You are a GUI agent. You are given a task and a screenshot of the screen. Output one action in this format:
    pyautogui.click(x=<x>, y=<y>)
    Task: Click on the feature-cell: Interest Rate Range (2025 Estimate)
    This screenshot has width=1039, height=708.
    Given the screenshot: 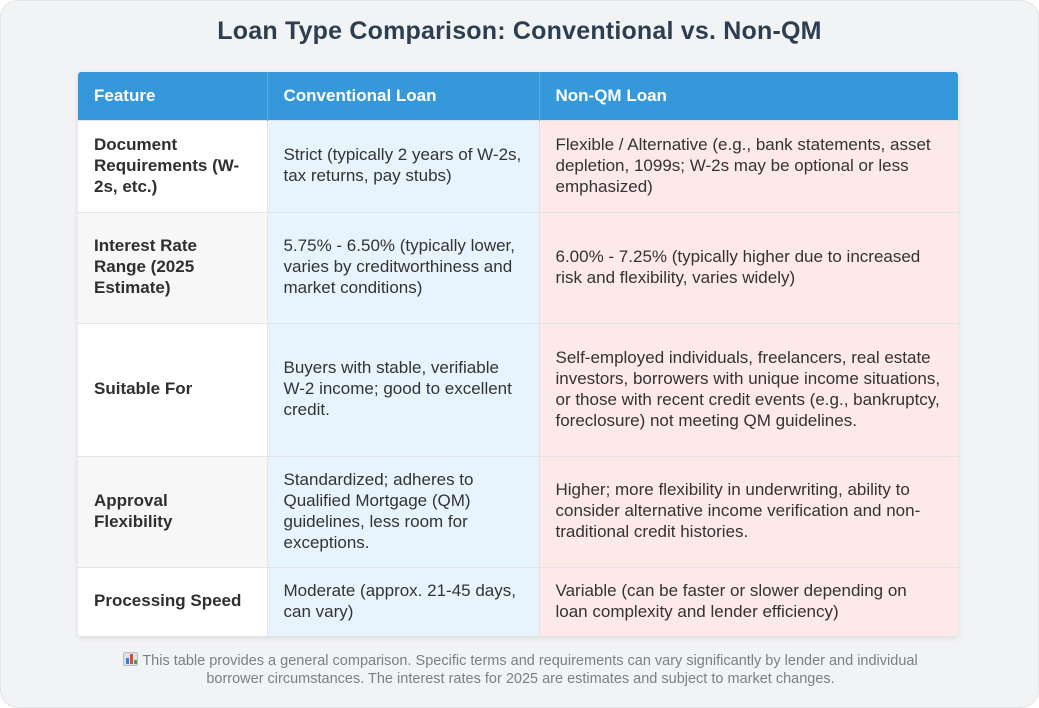 What is the action you would take?
    pyautogui.click(x=173, y=267)
    